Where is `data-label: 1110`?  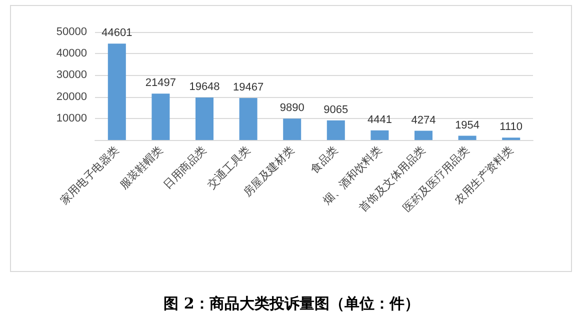 data-label: 1110 is located at coordinates (511, 127).